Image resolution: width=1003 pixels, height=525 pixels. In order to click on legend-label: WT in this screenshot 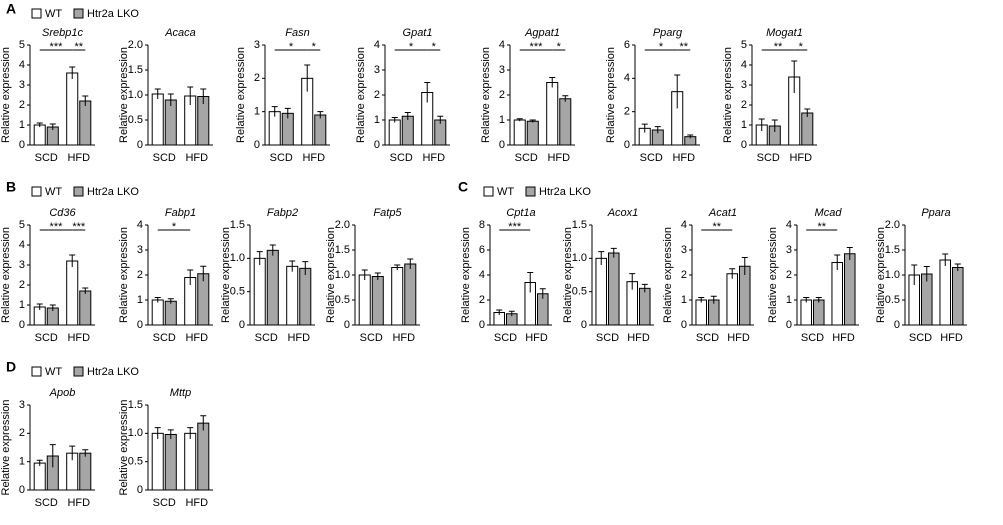, I will do `click(505, 192)`.